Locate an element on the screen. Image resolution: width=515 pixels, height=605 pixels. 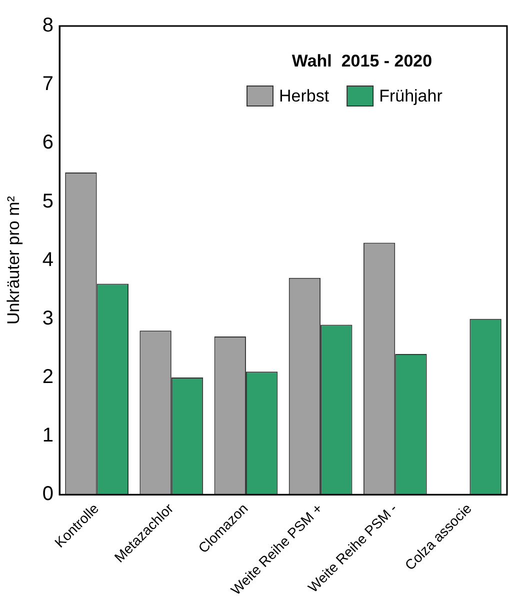
y-tick-label: 6 is located at coordinates (48, 143).